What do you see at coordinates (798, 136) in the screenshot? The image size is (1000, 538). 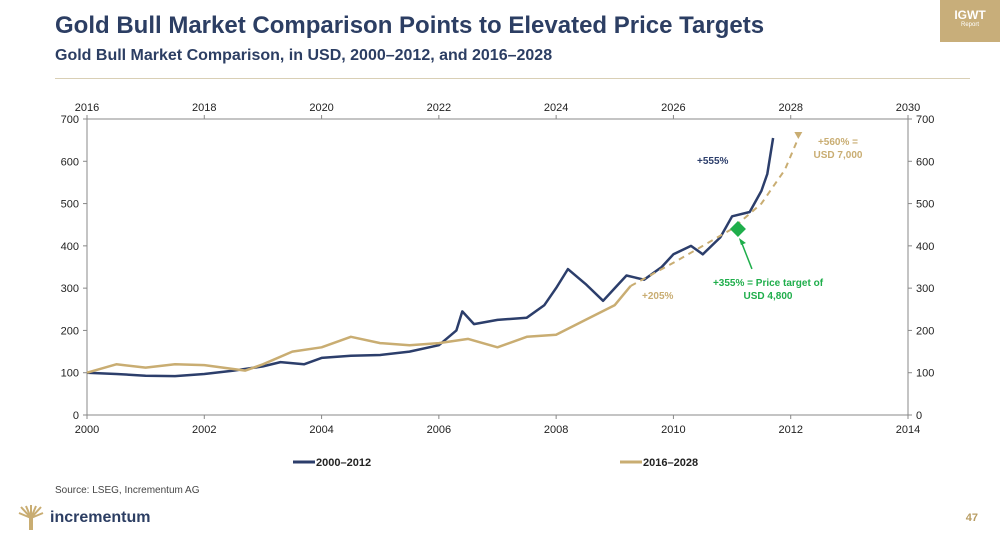 I see `arrowhead-marker` at bounding box center [798, 136].